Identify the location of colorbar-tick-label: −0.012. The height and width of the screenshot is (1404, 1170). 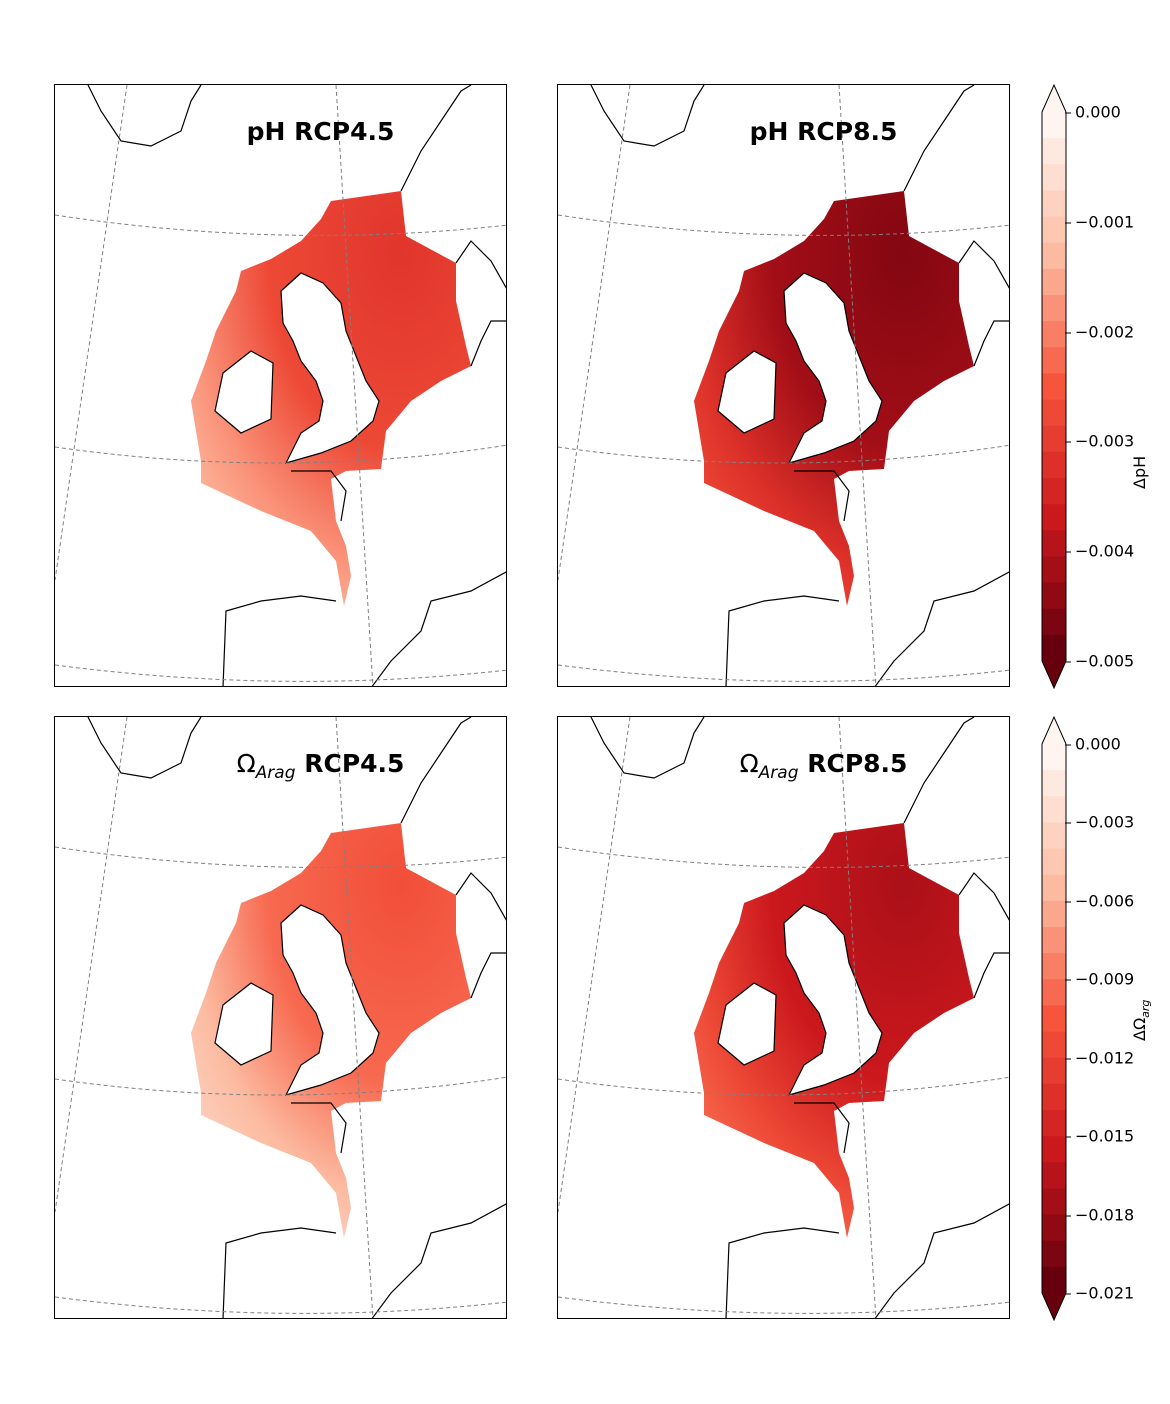
(1099, 1057).